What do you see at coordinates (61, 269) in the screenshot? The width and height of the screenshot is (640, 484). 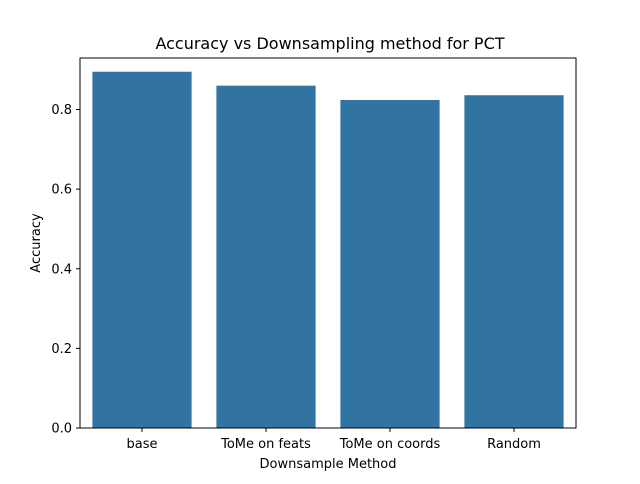 I see `y-tick-label: 0.4` at bounding box center [61, 269].